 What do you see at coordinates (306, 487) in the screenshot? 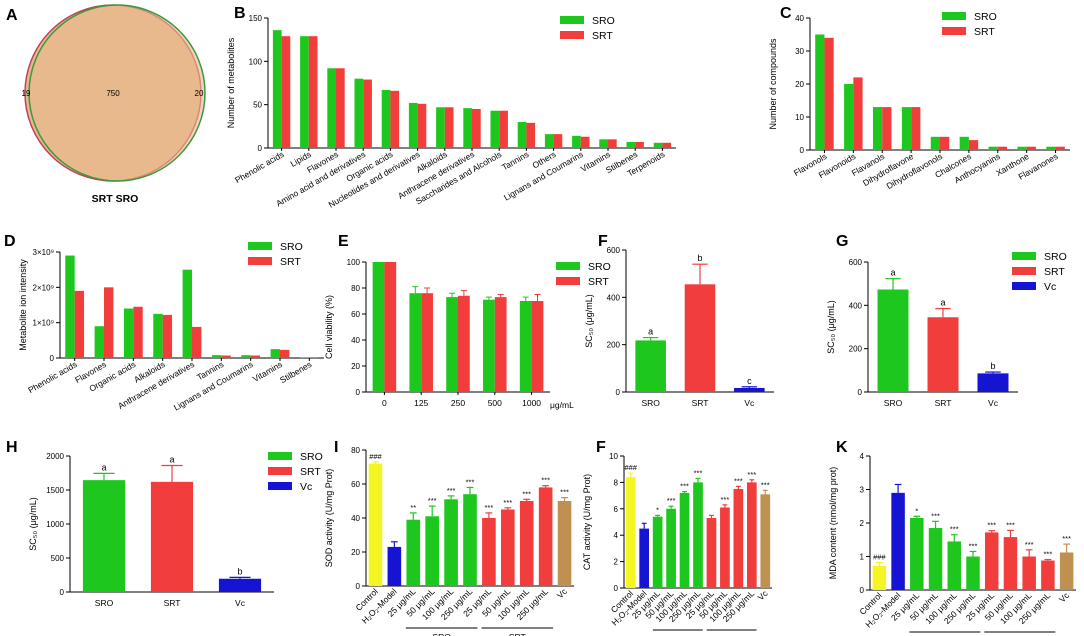
I see `panel-h-legend-label-vc: Vc` at bounding box center [306, 487].